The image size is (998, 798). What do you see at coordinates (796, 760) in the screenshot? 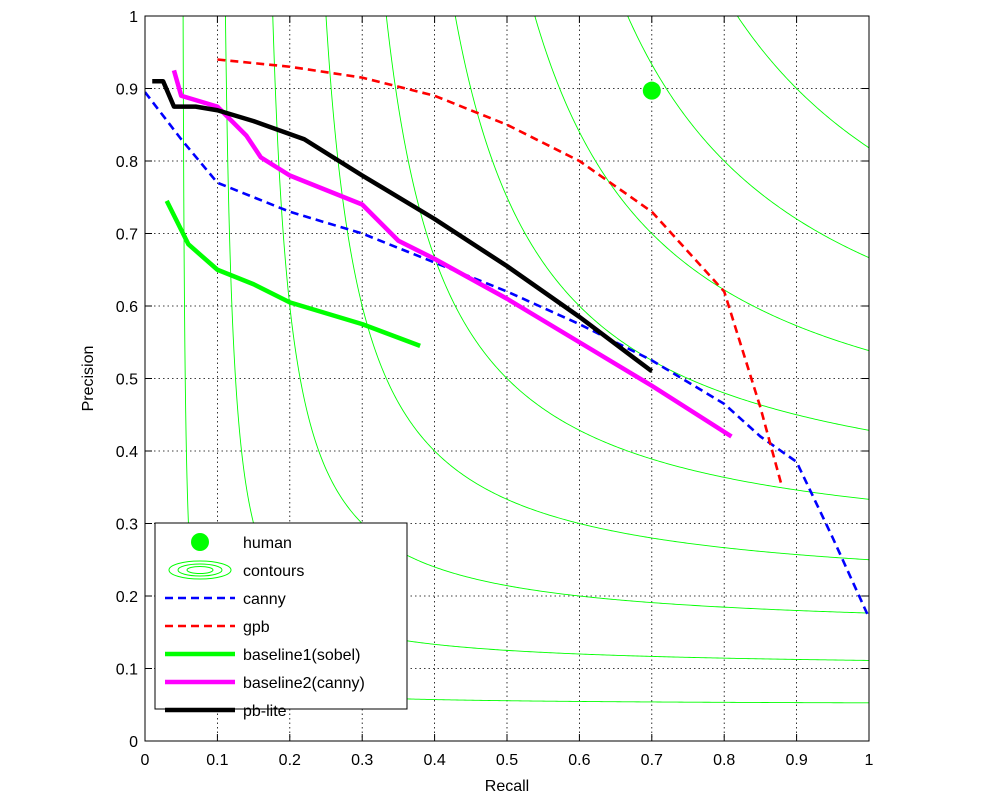
I see `x-tick-label: 0.9` at bounding box center [796, 760].